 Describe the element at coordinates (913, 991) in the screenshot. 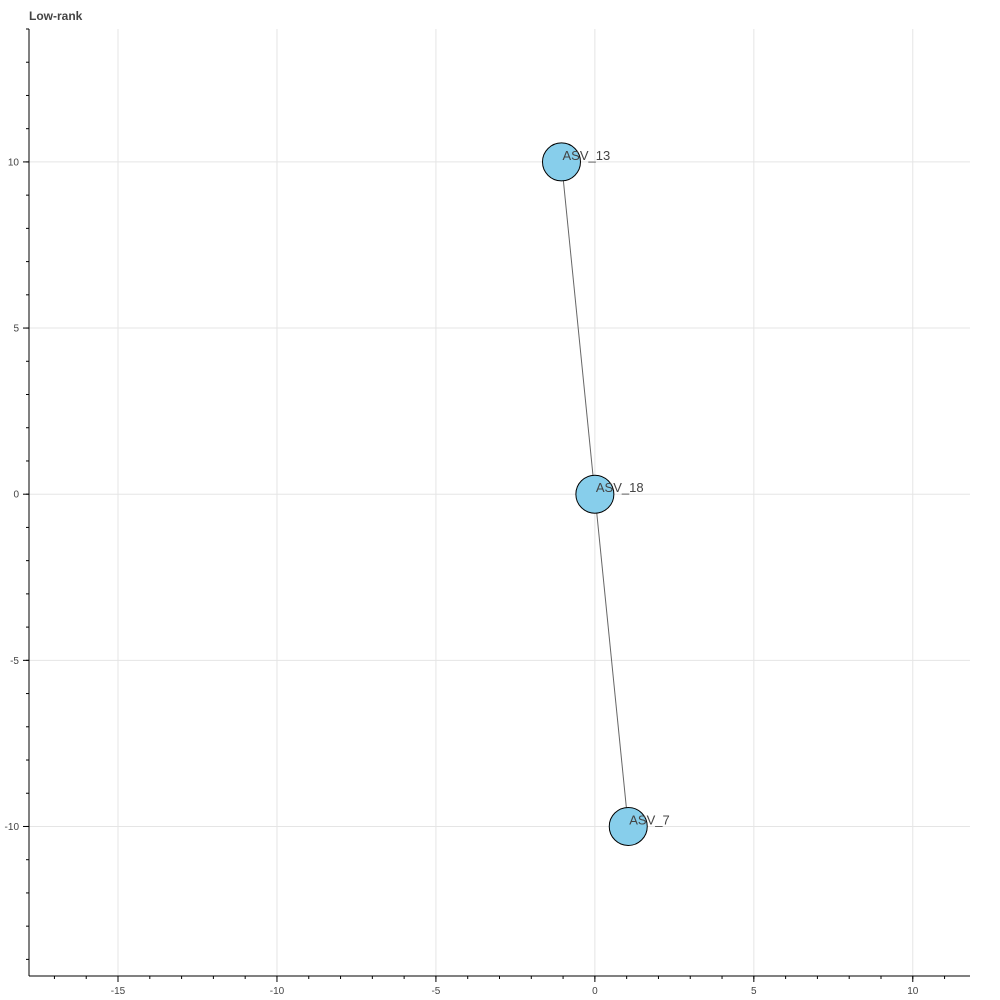

I see `x-tick-label: 10` at that location.